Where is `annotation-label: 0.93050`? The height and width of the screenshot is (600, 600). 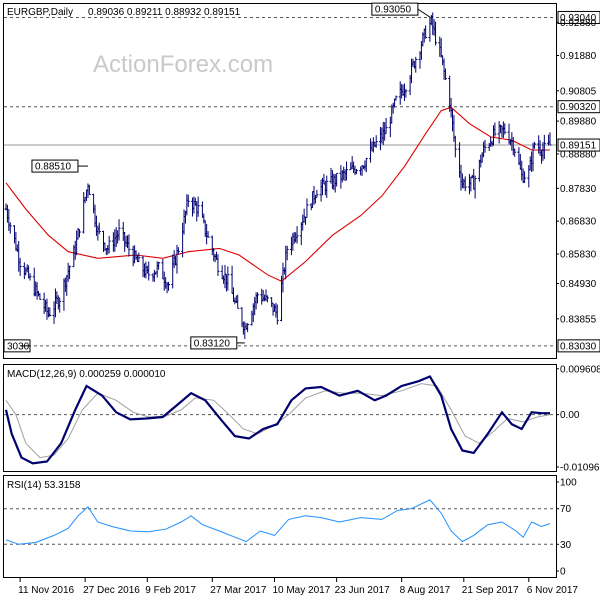
annotation-label: 0.93050 is located at coordinates (393, 10).